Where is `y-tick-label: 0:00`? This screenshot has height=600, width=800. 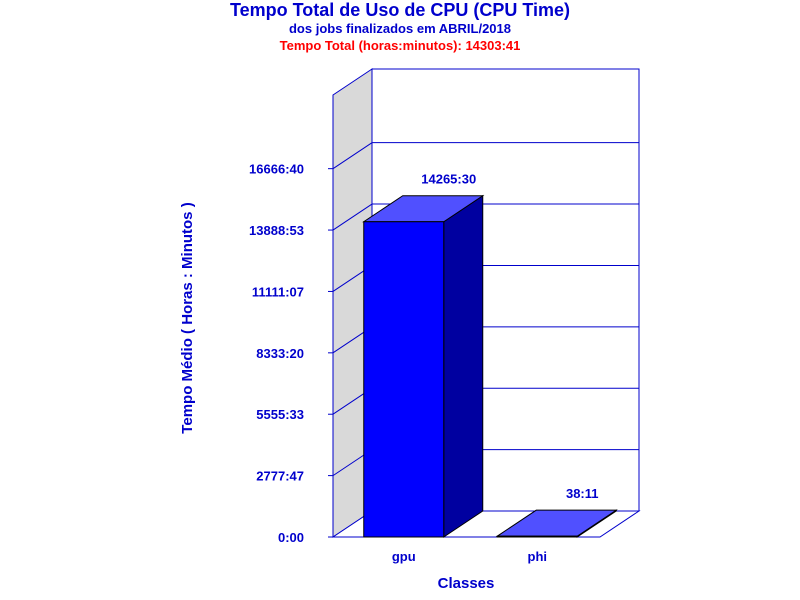
y-tick-label: 0:00 is located at coordinates (291, 537).